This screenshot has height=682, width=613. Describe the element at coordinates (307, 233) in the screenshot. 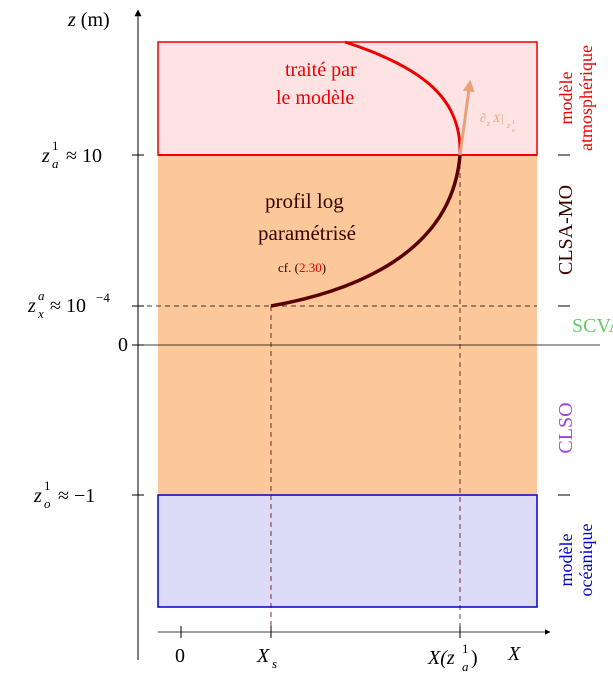

I see `note: paramétrisé` at that location.